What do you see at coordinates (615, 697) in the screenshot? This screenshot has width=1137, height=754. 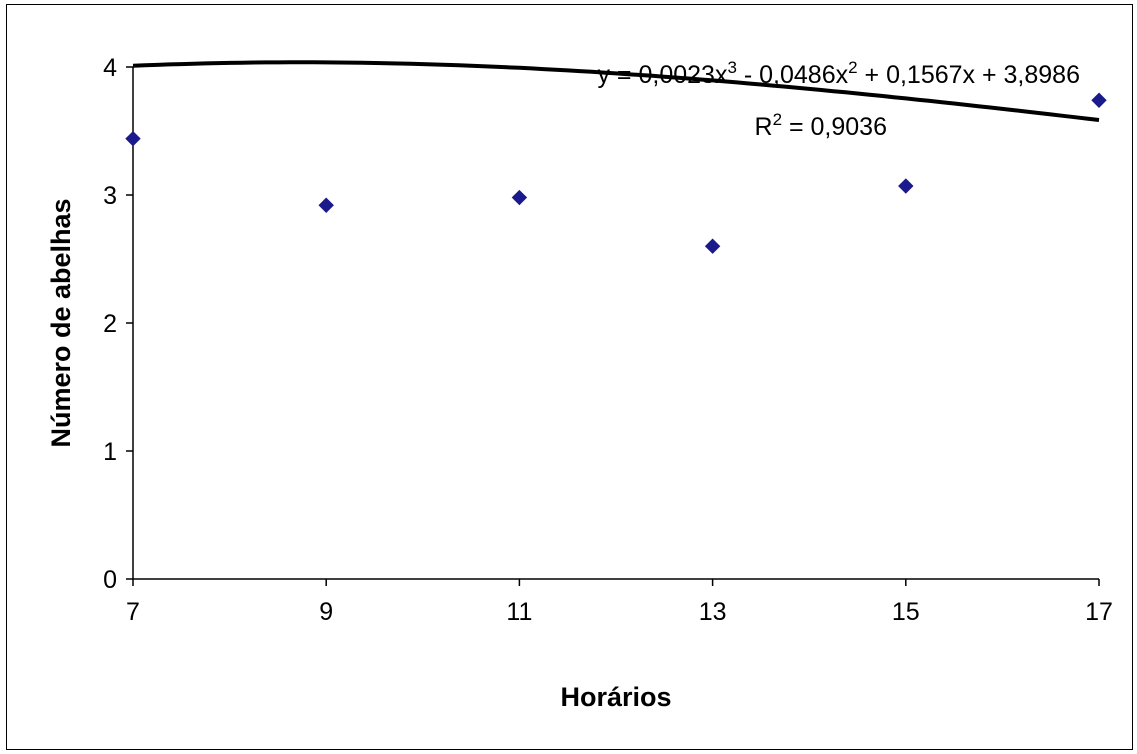 I see `x-axis-title: Horários` at bounding box center [615, 697].